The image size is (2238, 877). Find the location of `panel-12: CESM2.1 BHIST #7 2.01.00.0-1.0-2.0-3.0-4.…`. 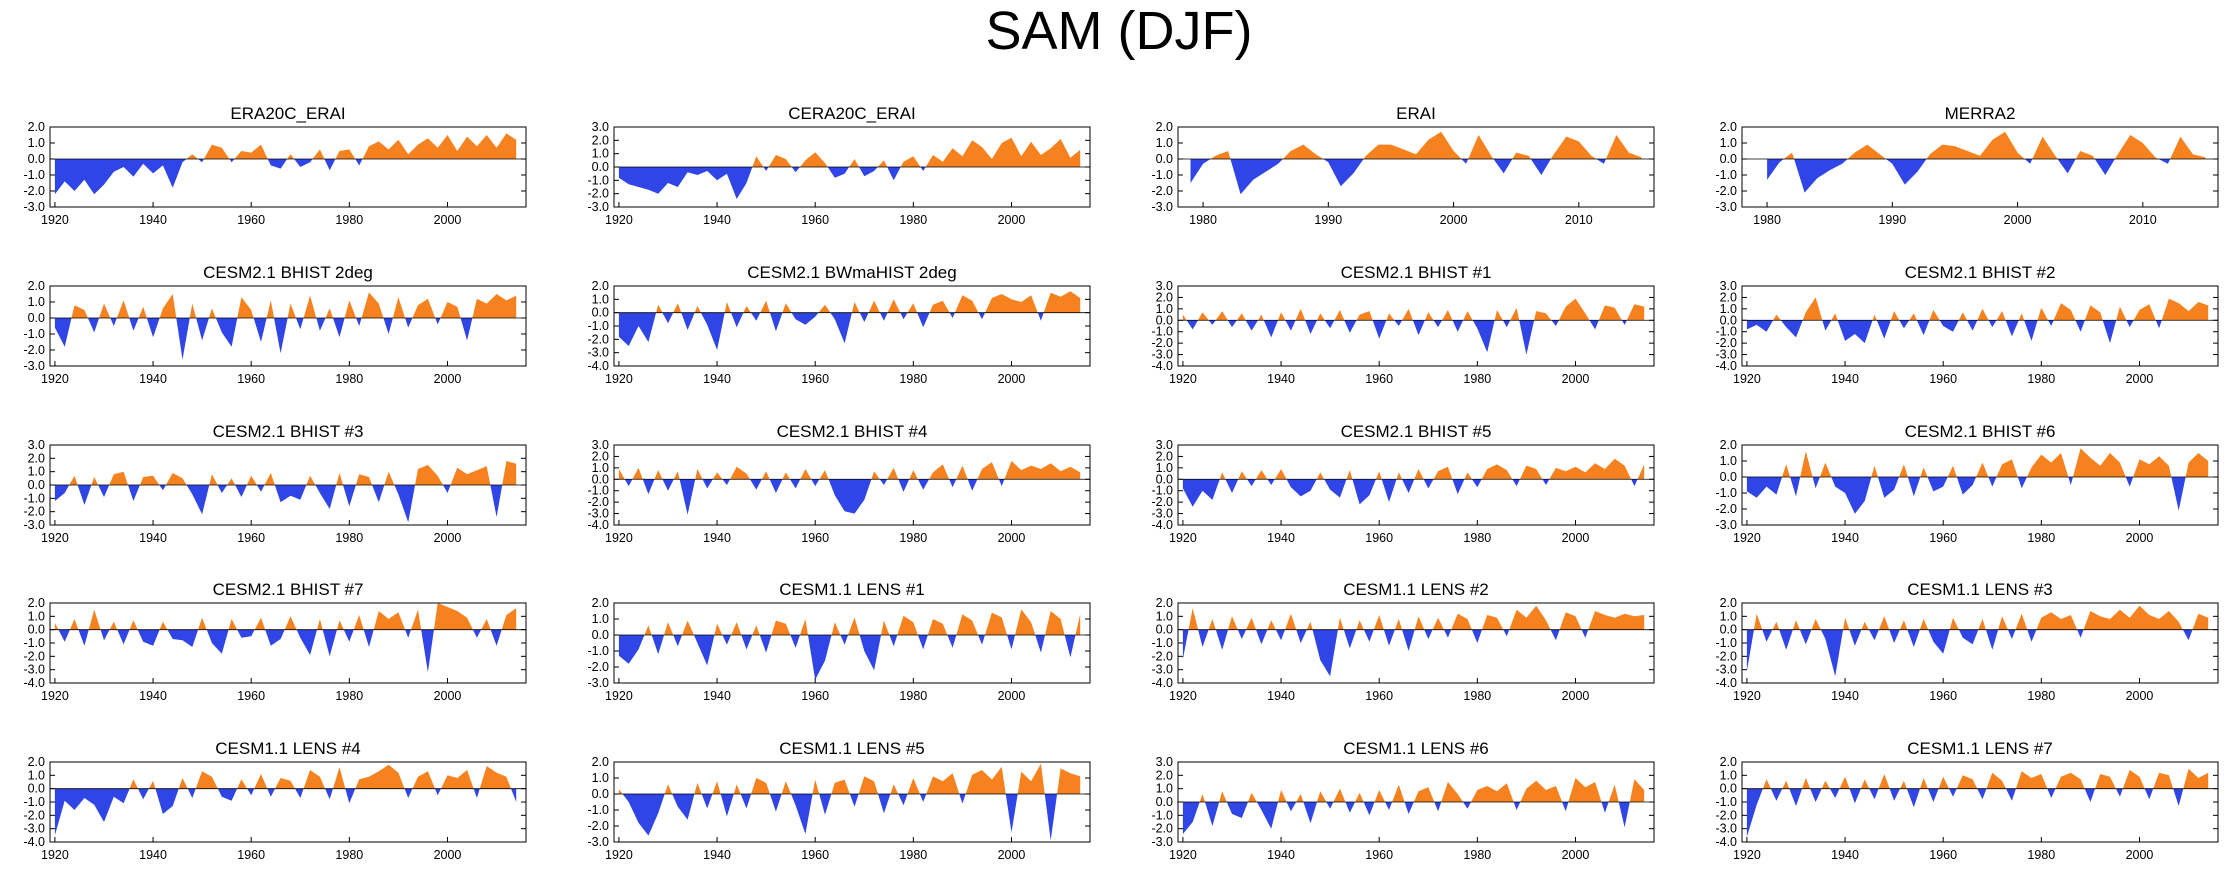

panel-12: CESM2.1 BHIST #7 2.01.00.0-1.0-2.0-3.0-4.… is located at coordinates (275, 641).